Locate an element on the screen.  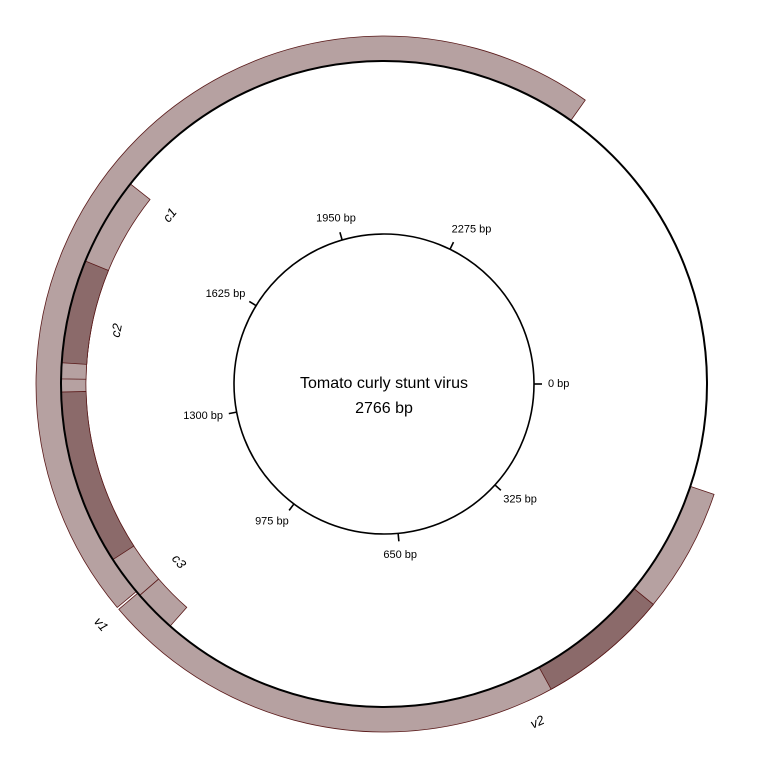
scale-tick-label: 650 bp is located at coordinates (400, 555).